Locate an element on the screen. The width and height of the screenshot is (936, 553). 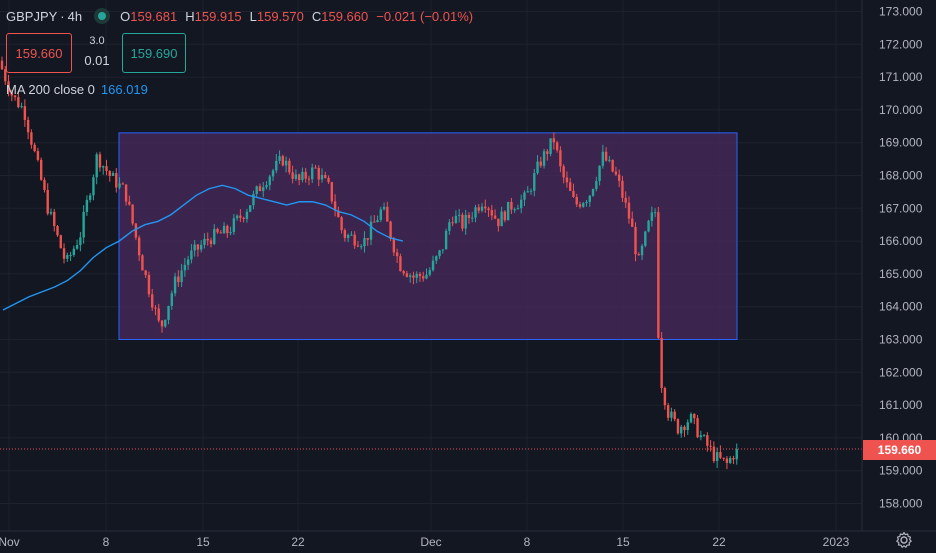
price-tick-label: 167.000 is located at coordinates (901, 208).